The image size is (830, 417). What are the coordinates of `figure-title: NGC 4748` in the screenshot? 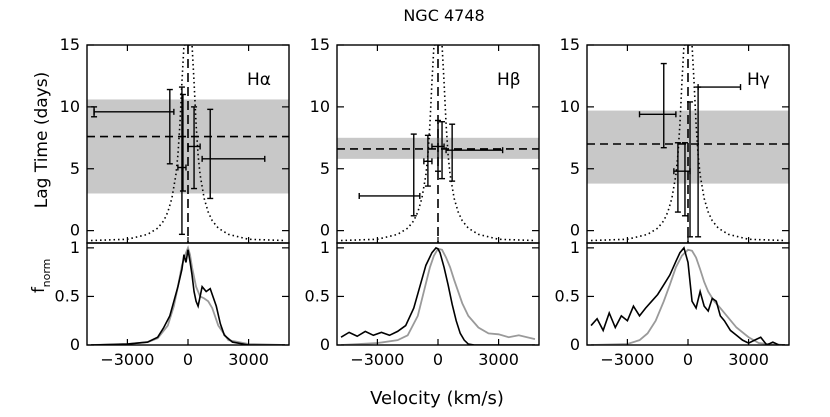 It's located at (443, 15).